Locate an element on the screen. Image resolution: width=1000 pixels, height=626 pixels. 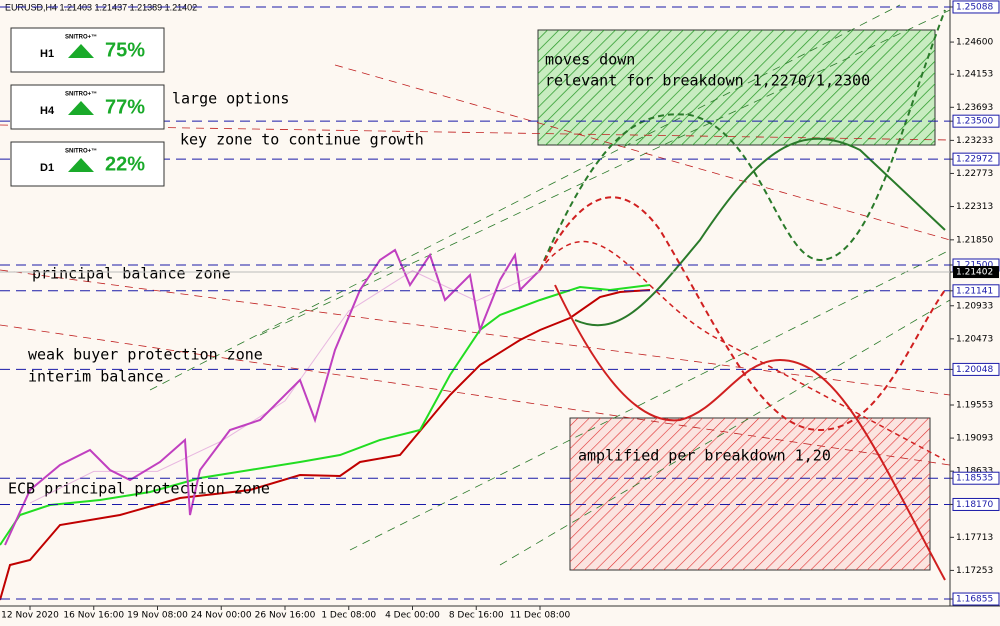
indicator-panel: H4 SNITRO+™ 77% is located at coordinates (87, 107).